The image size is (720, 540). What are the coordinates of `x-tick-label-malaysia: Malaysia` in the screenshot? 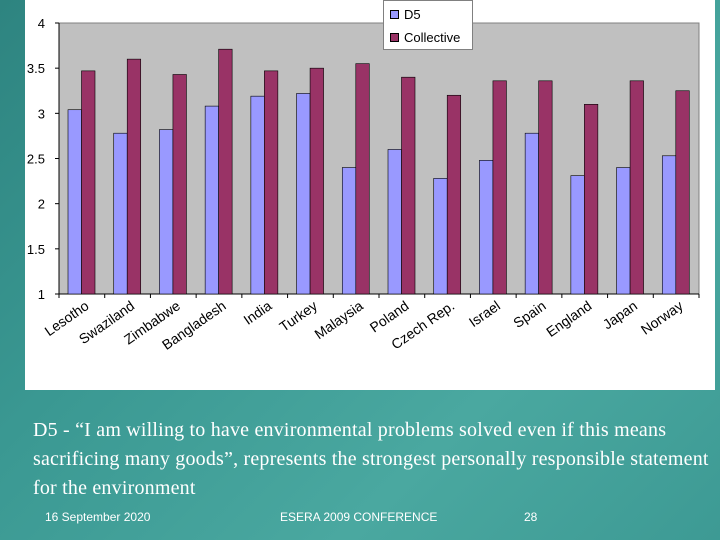 It's located at (338, 319).